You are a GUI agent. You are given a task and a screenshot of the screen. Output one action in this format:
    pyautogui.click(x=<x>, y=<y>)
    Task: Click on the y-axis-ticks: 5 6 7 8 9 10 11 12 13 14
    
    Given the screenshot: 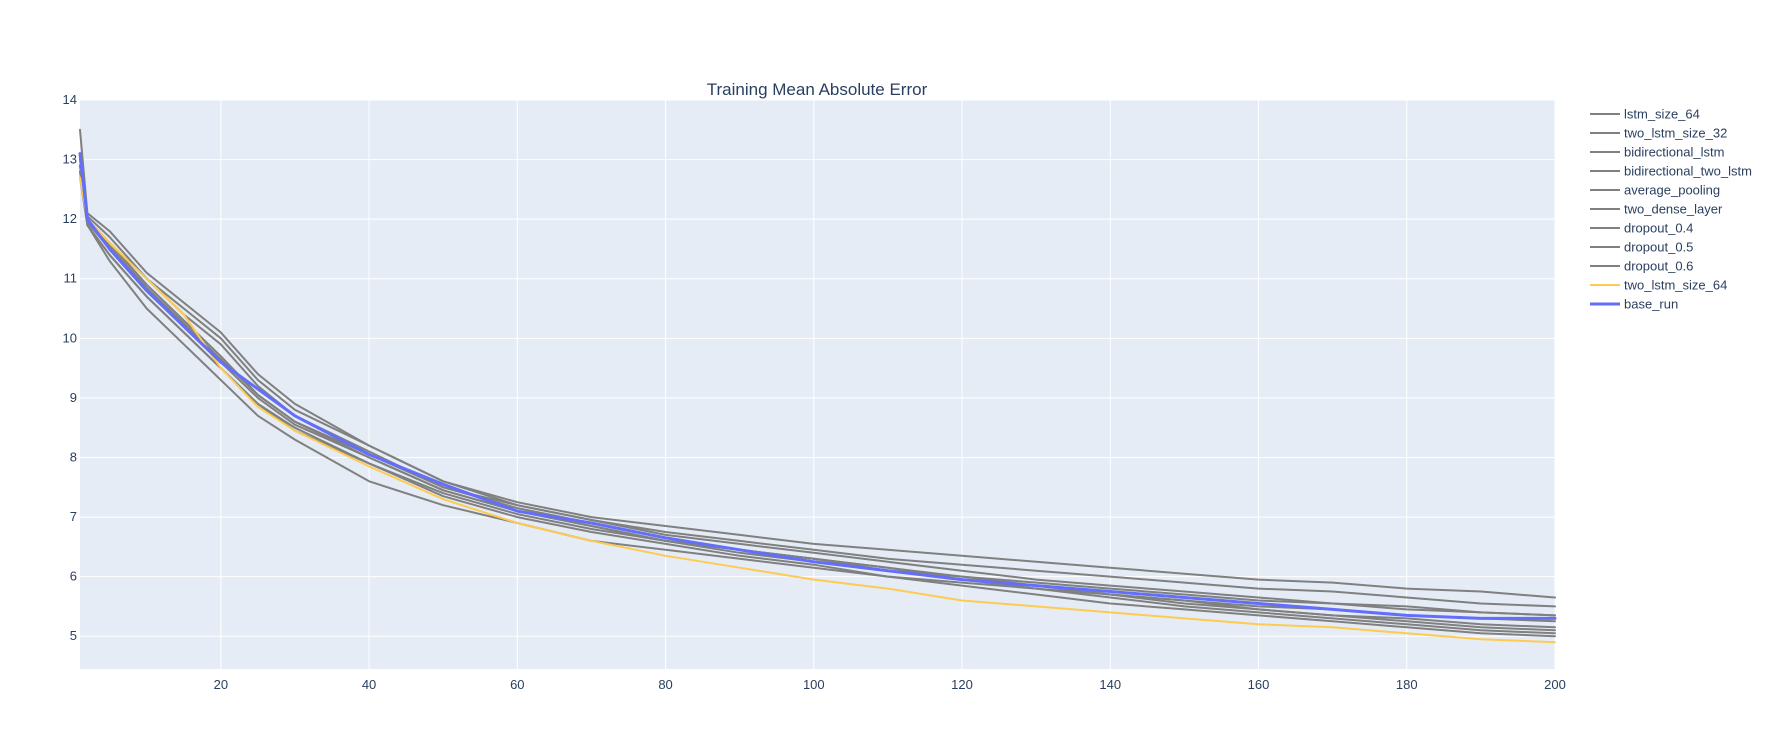 What is the action you would take?
    pyautogui.click(x=70, y=367)
    